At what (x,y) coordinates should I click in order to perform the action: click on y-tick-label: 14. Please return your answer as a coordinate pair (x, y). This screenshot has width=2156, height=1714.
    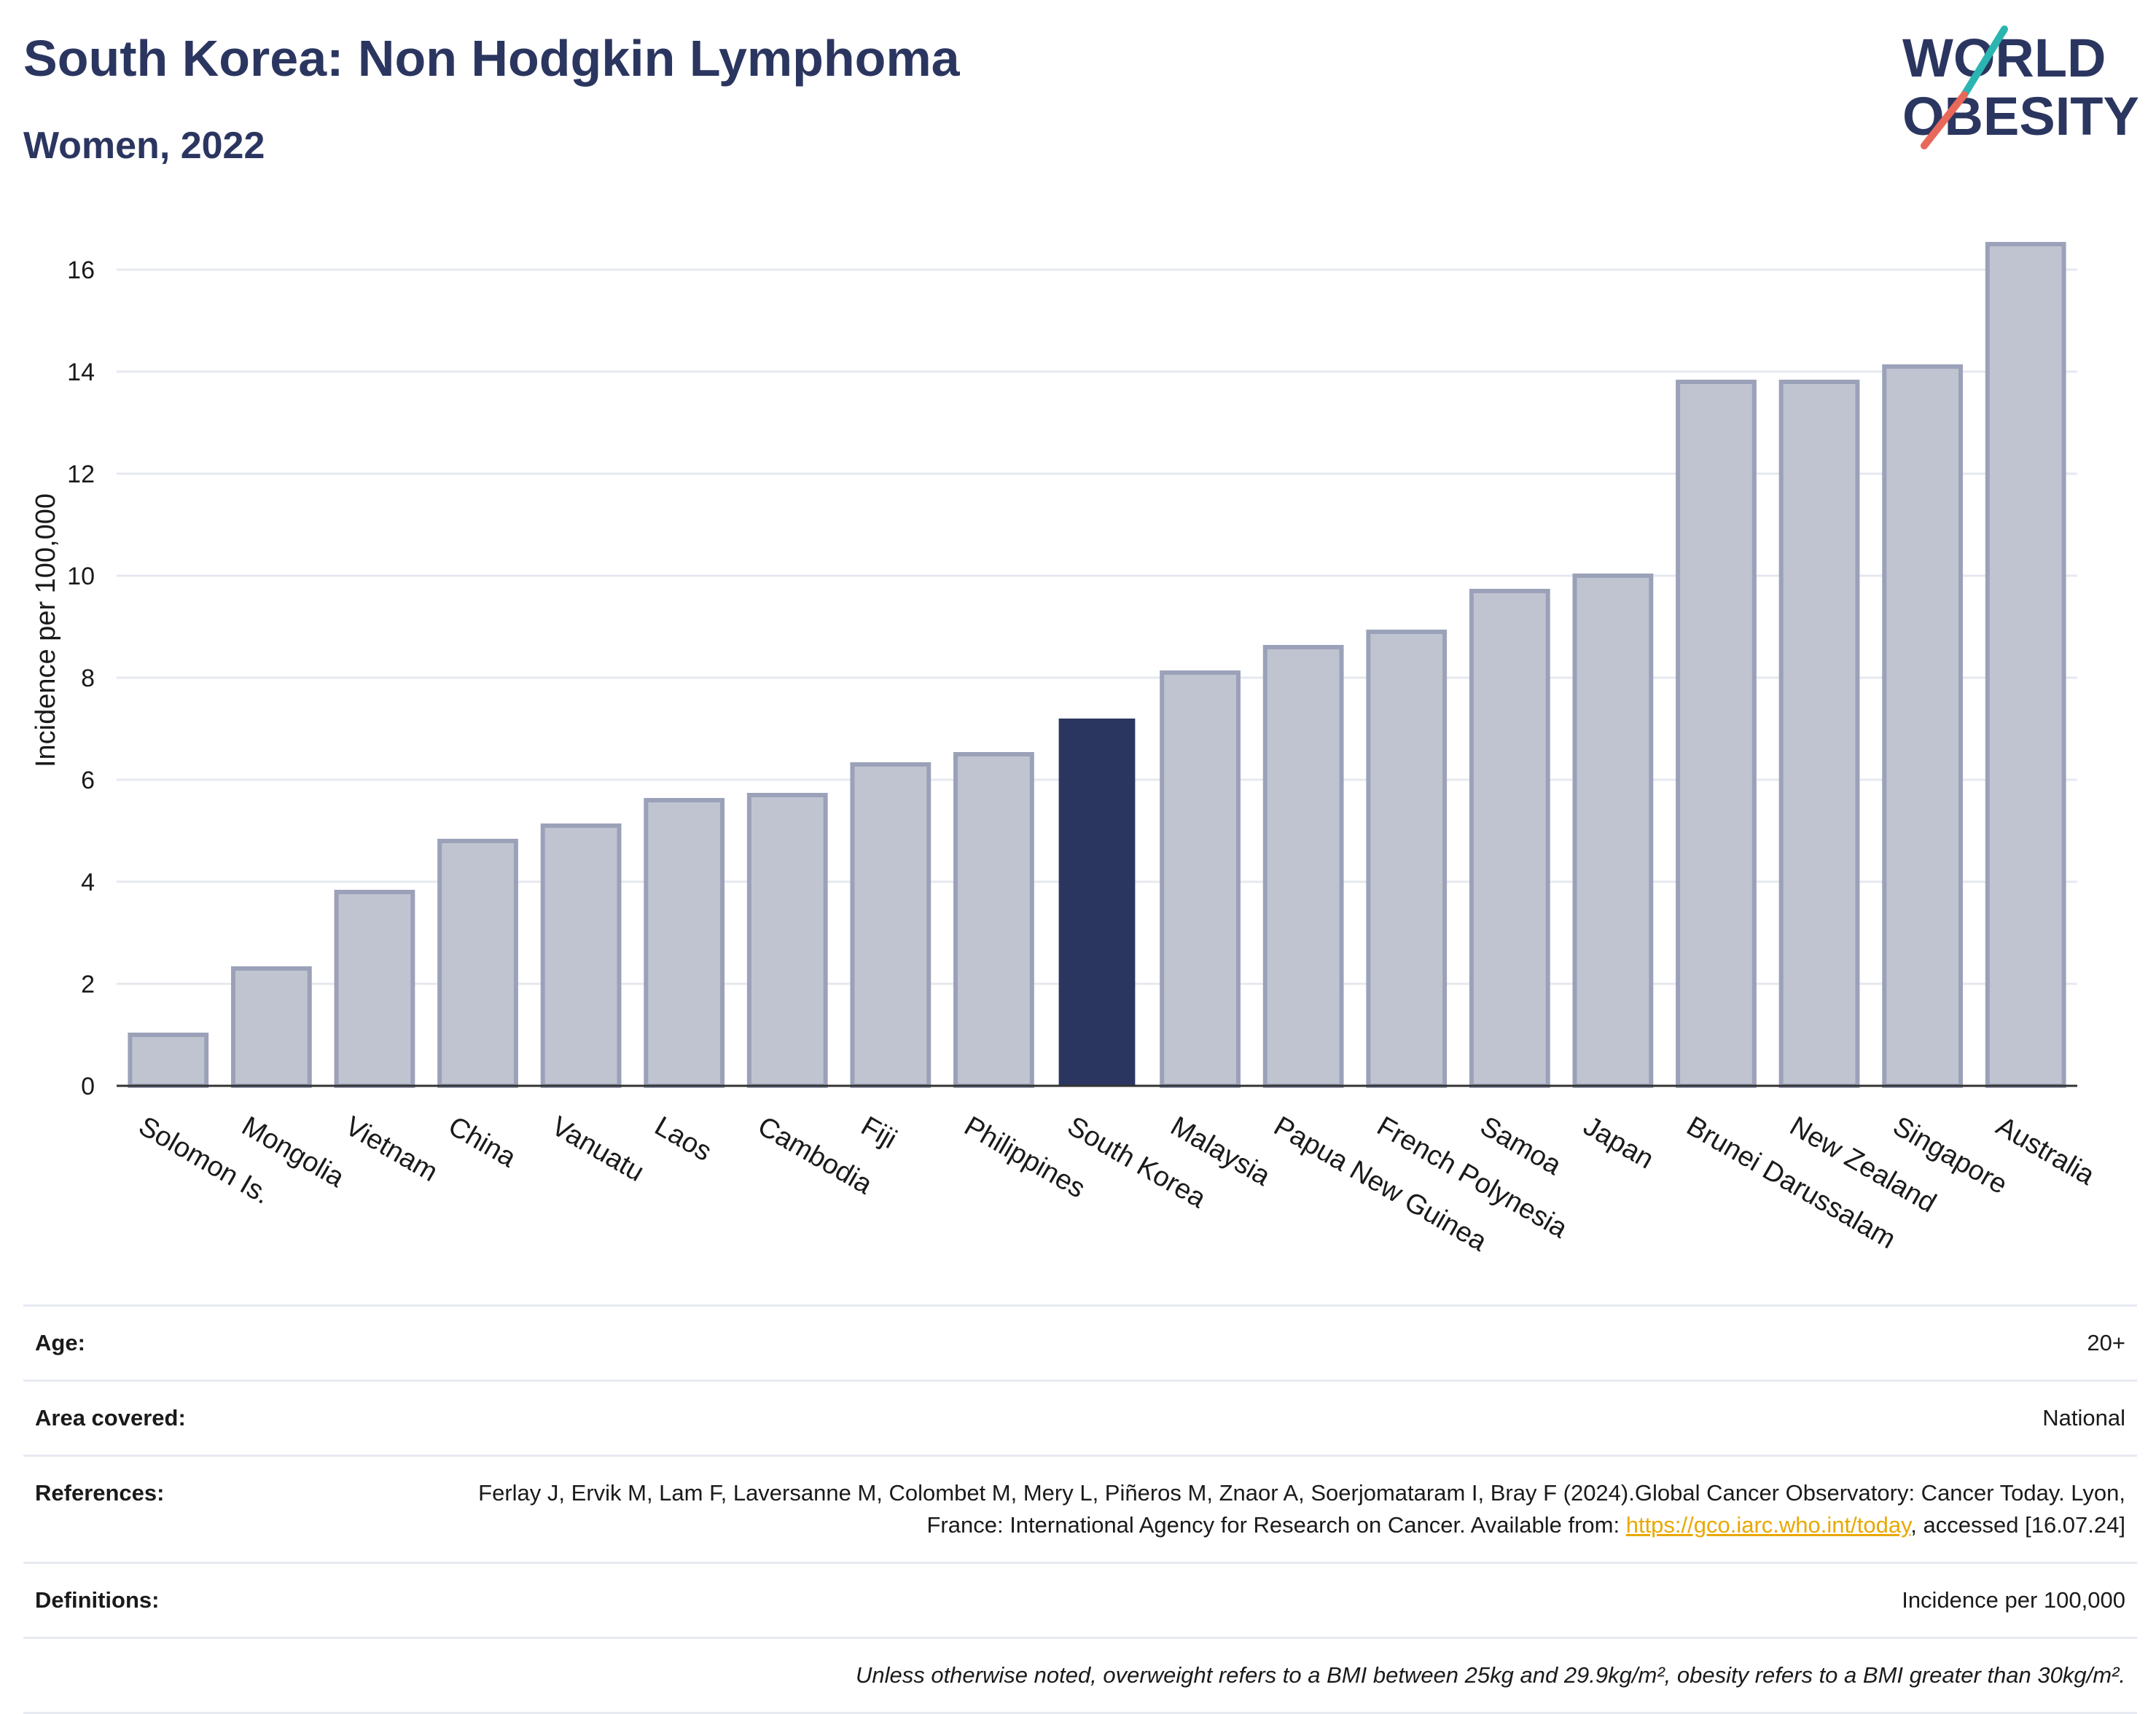
    Looking at the image, I should click on (81, 372).